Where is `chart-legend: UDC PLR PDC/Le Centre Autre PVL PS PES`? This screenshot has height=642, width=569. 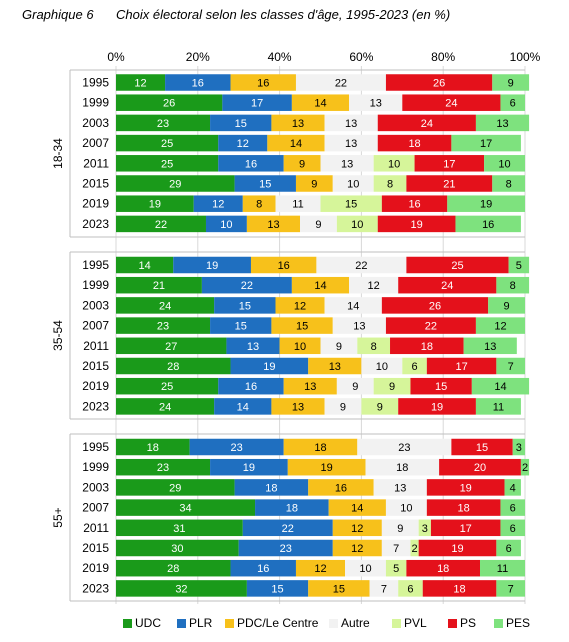 chart-legend: UDC PLR PDC/Le Centre Autre PVL PS PES is located at coordinates (284, 623).